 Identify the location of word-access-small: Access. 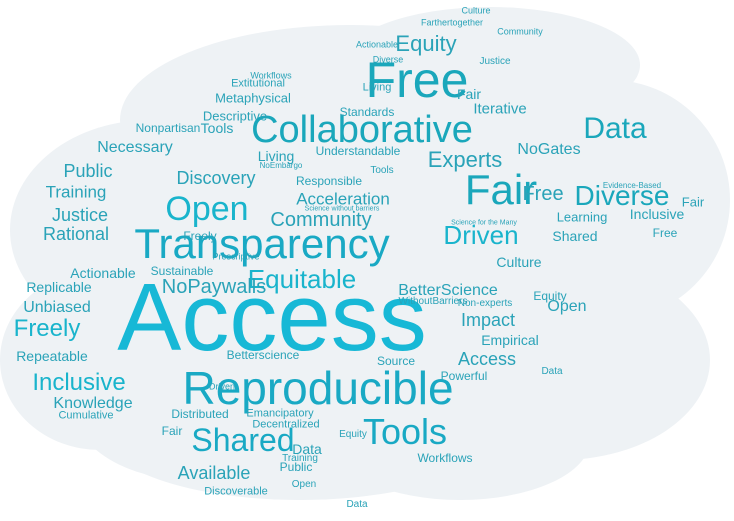
(487, 359).